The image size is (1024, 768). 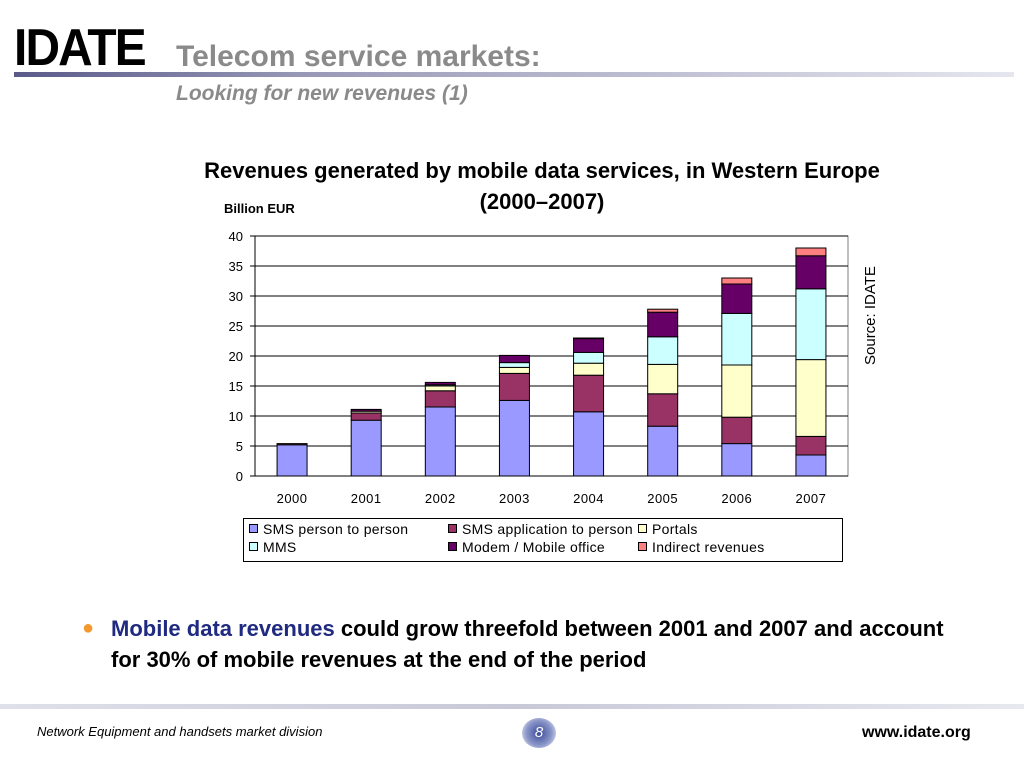 I want to click on legend-label: Modem / Mobile office, so click(x=533, y=547).